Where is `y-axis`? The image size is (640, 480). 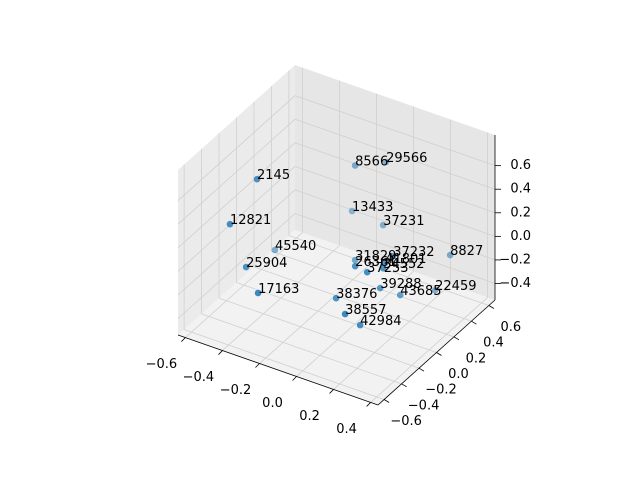
y-axis is located at coordinates (436, 352).